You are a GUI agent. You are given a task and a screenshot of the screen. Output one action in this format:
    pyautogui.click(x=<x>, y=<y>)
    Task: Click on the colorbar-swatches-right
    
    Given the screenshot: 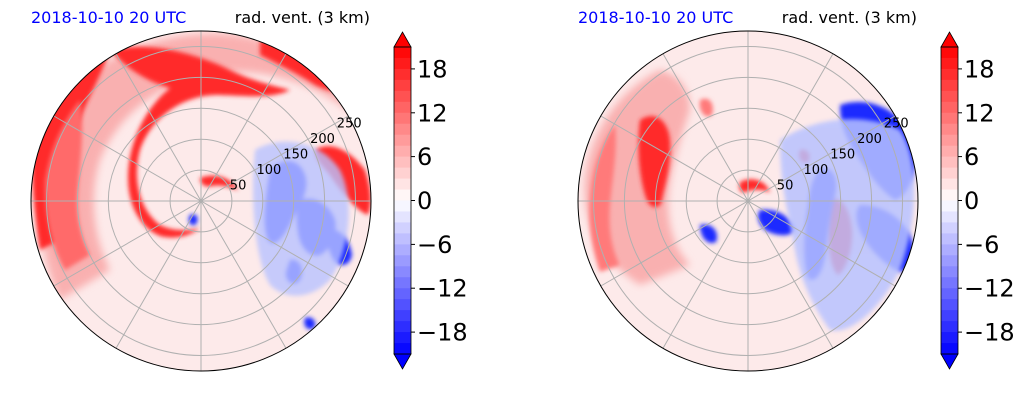 What is the action you would take?
    pyautogui.click(x=949, y=200)
    